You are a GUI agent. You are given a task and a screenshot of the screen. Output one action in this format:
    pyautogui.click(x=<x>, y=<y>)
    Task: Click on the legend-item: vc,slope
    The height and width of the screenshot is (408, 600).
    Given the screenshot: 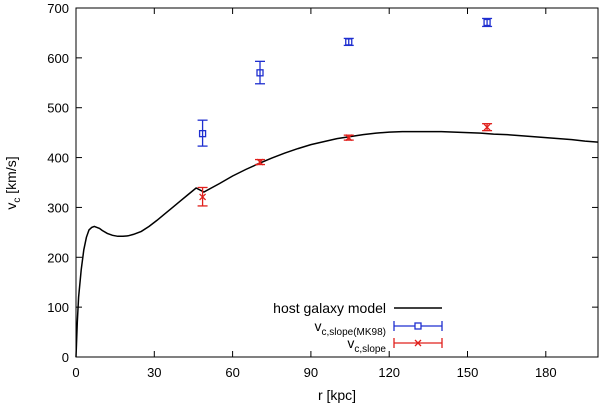 What is the action you would take?
    pyautogui.click(x=395, y=345)
    